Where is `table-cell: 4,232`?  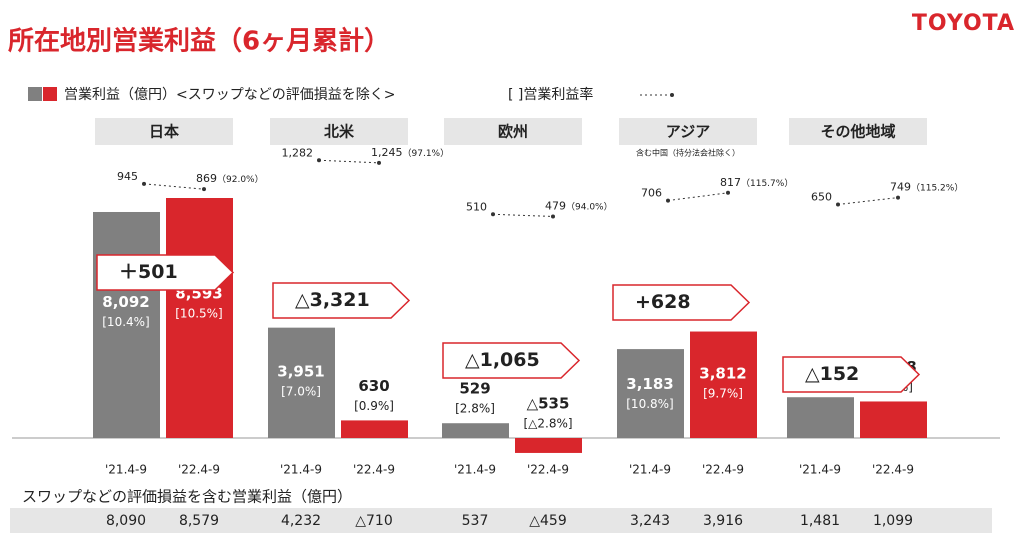 table-cell: 4,232 is located at coordinates (301, 521).